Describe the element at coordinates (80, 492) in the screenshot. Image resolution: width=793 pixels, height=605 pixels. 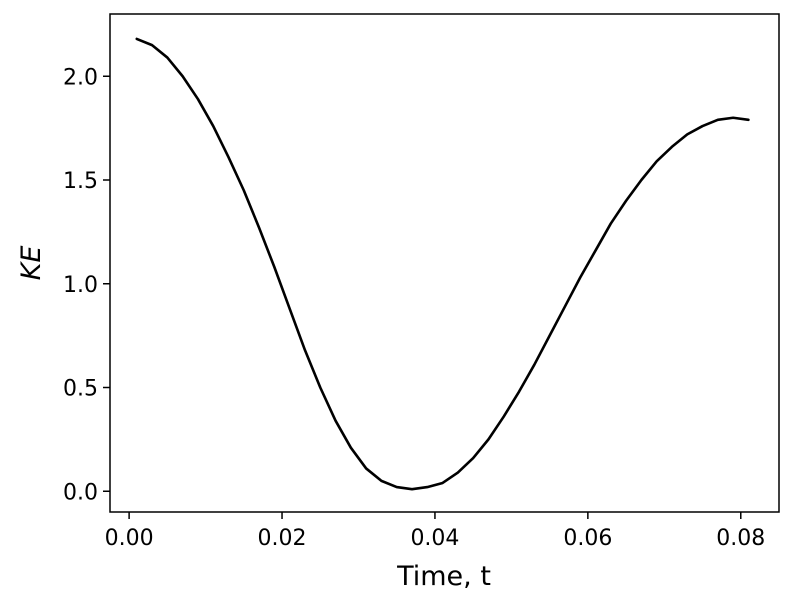
I see `y-tick-label: 0.0` at that location.